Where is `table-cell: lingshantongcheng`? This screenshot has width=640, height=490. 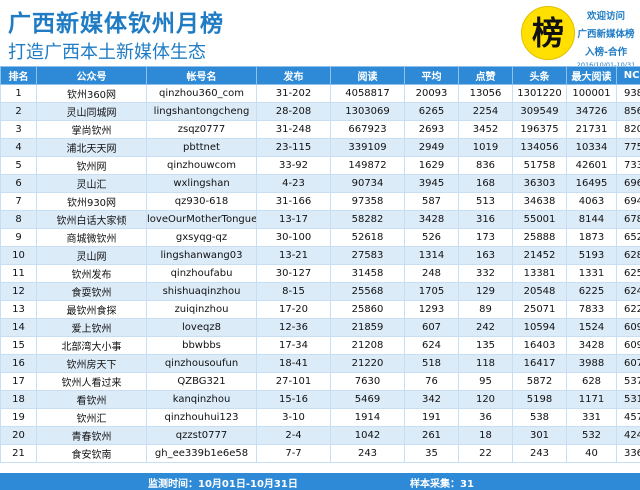
table-cell: lingshantongcheng is located at coordinates (201, 111).